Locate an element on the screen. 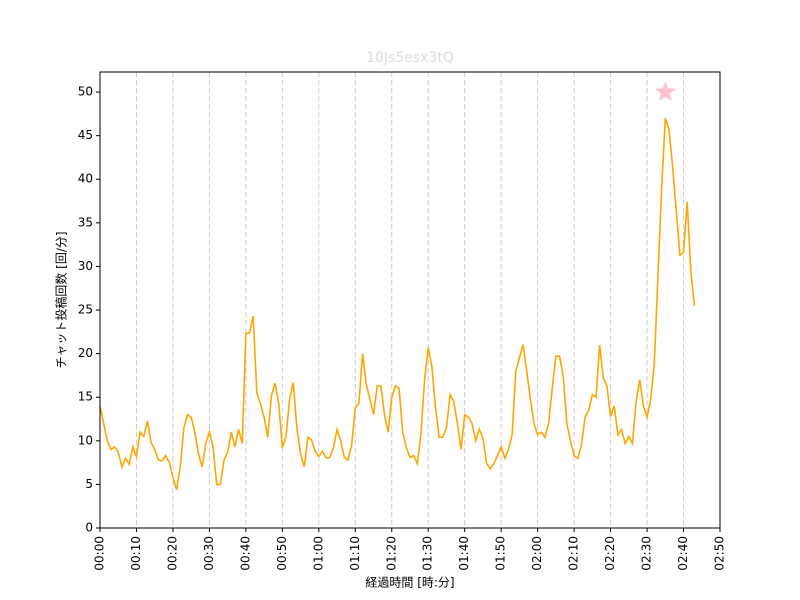  y-tick-label: 35 is located at coordinates (85, 222).